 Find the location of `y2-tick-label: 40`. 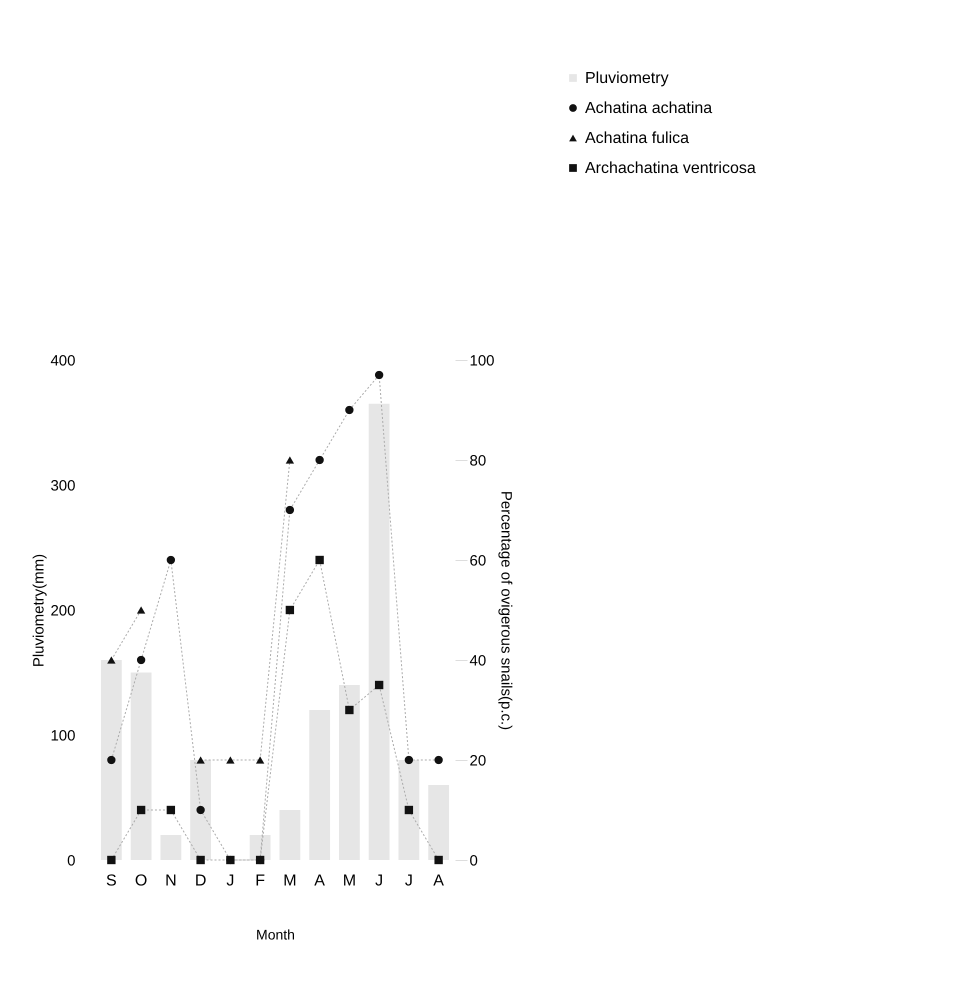

y2-tick-label: 40 is located at coordinates (478, 661).